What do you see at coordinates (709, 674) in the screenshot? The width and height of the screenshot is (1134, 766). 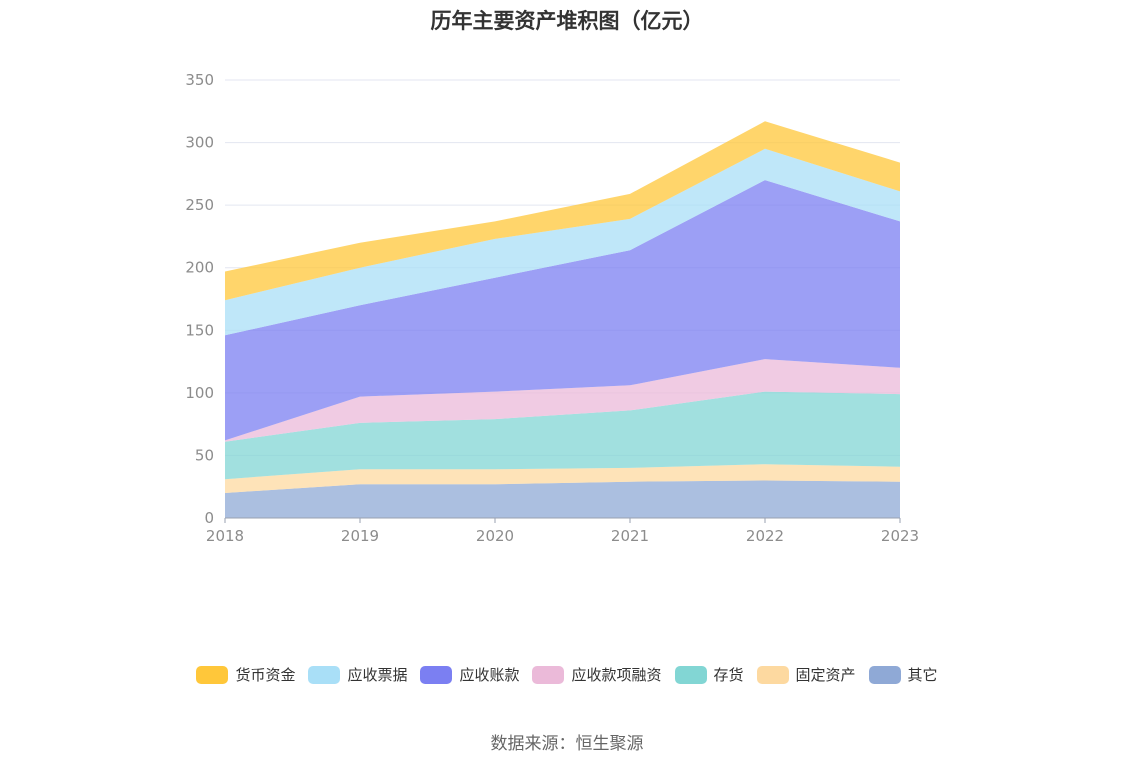 I see `legend-item: 存货` at bounding box center [709, 674].